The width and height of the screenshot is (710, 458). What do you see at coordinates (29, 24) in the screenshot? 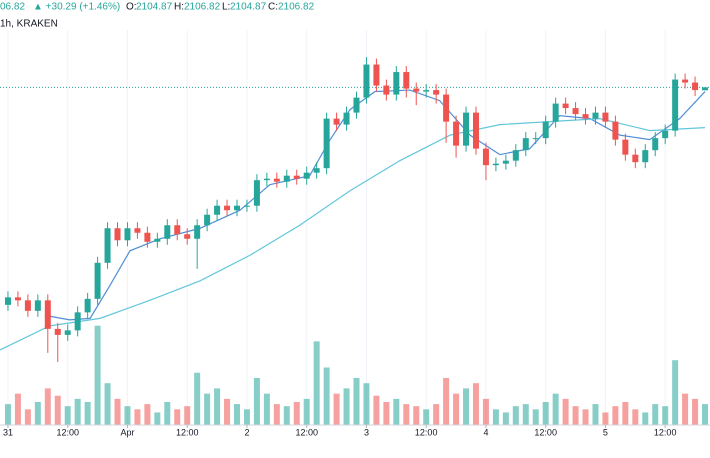
I see `interval-source: 1h, KRAKEN` at bounding box center [29, 24].